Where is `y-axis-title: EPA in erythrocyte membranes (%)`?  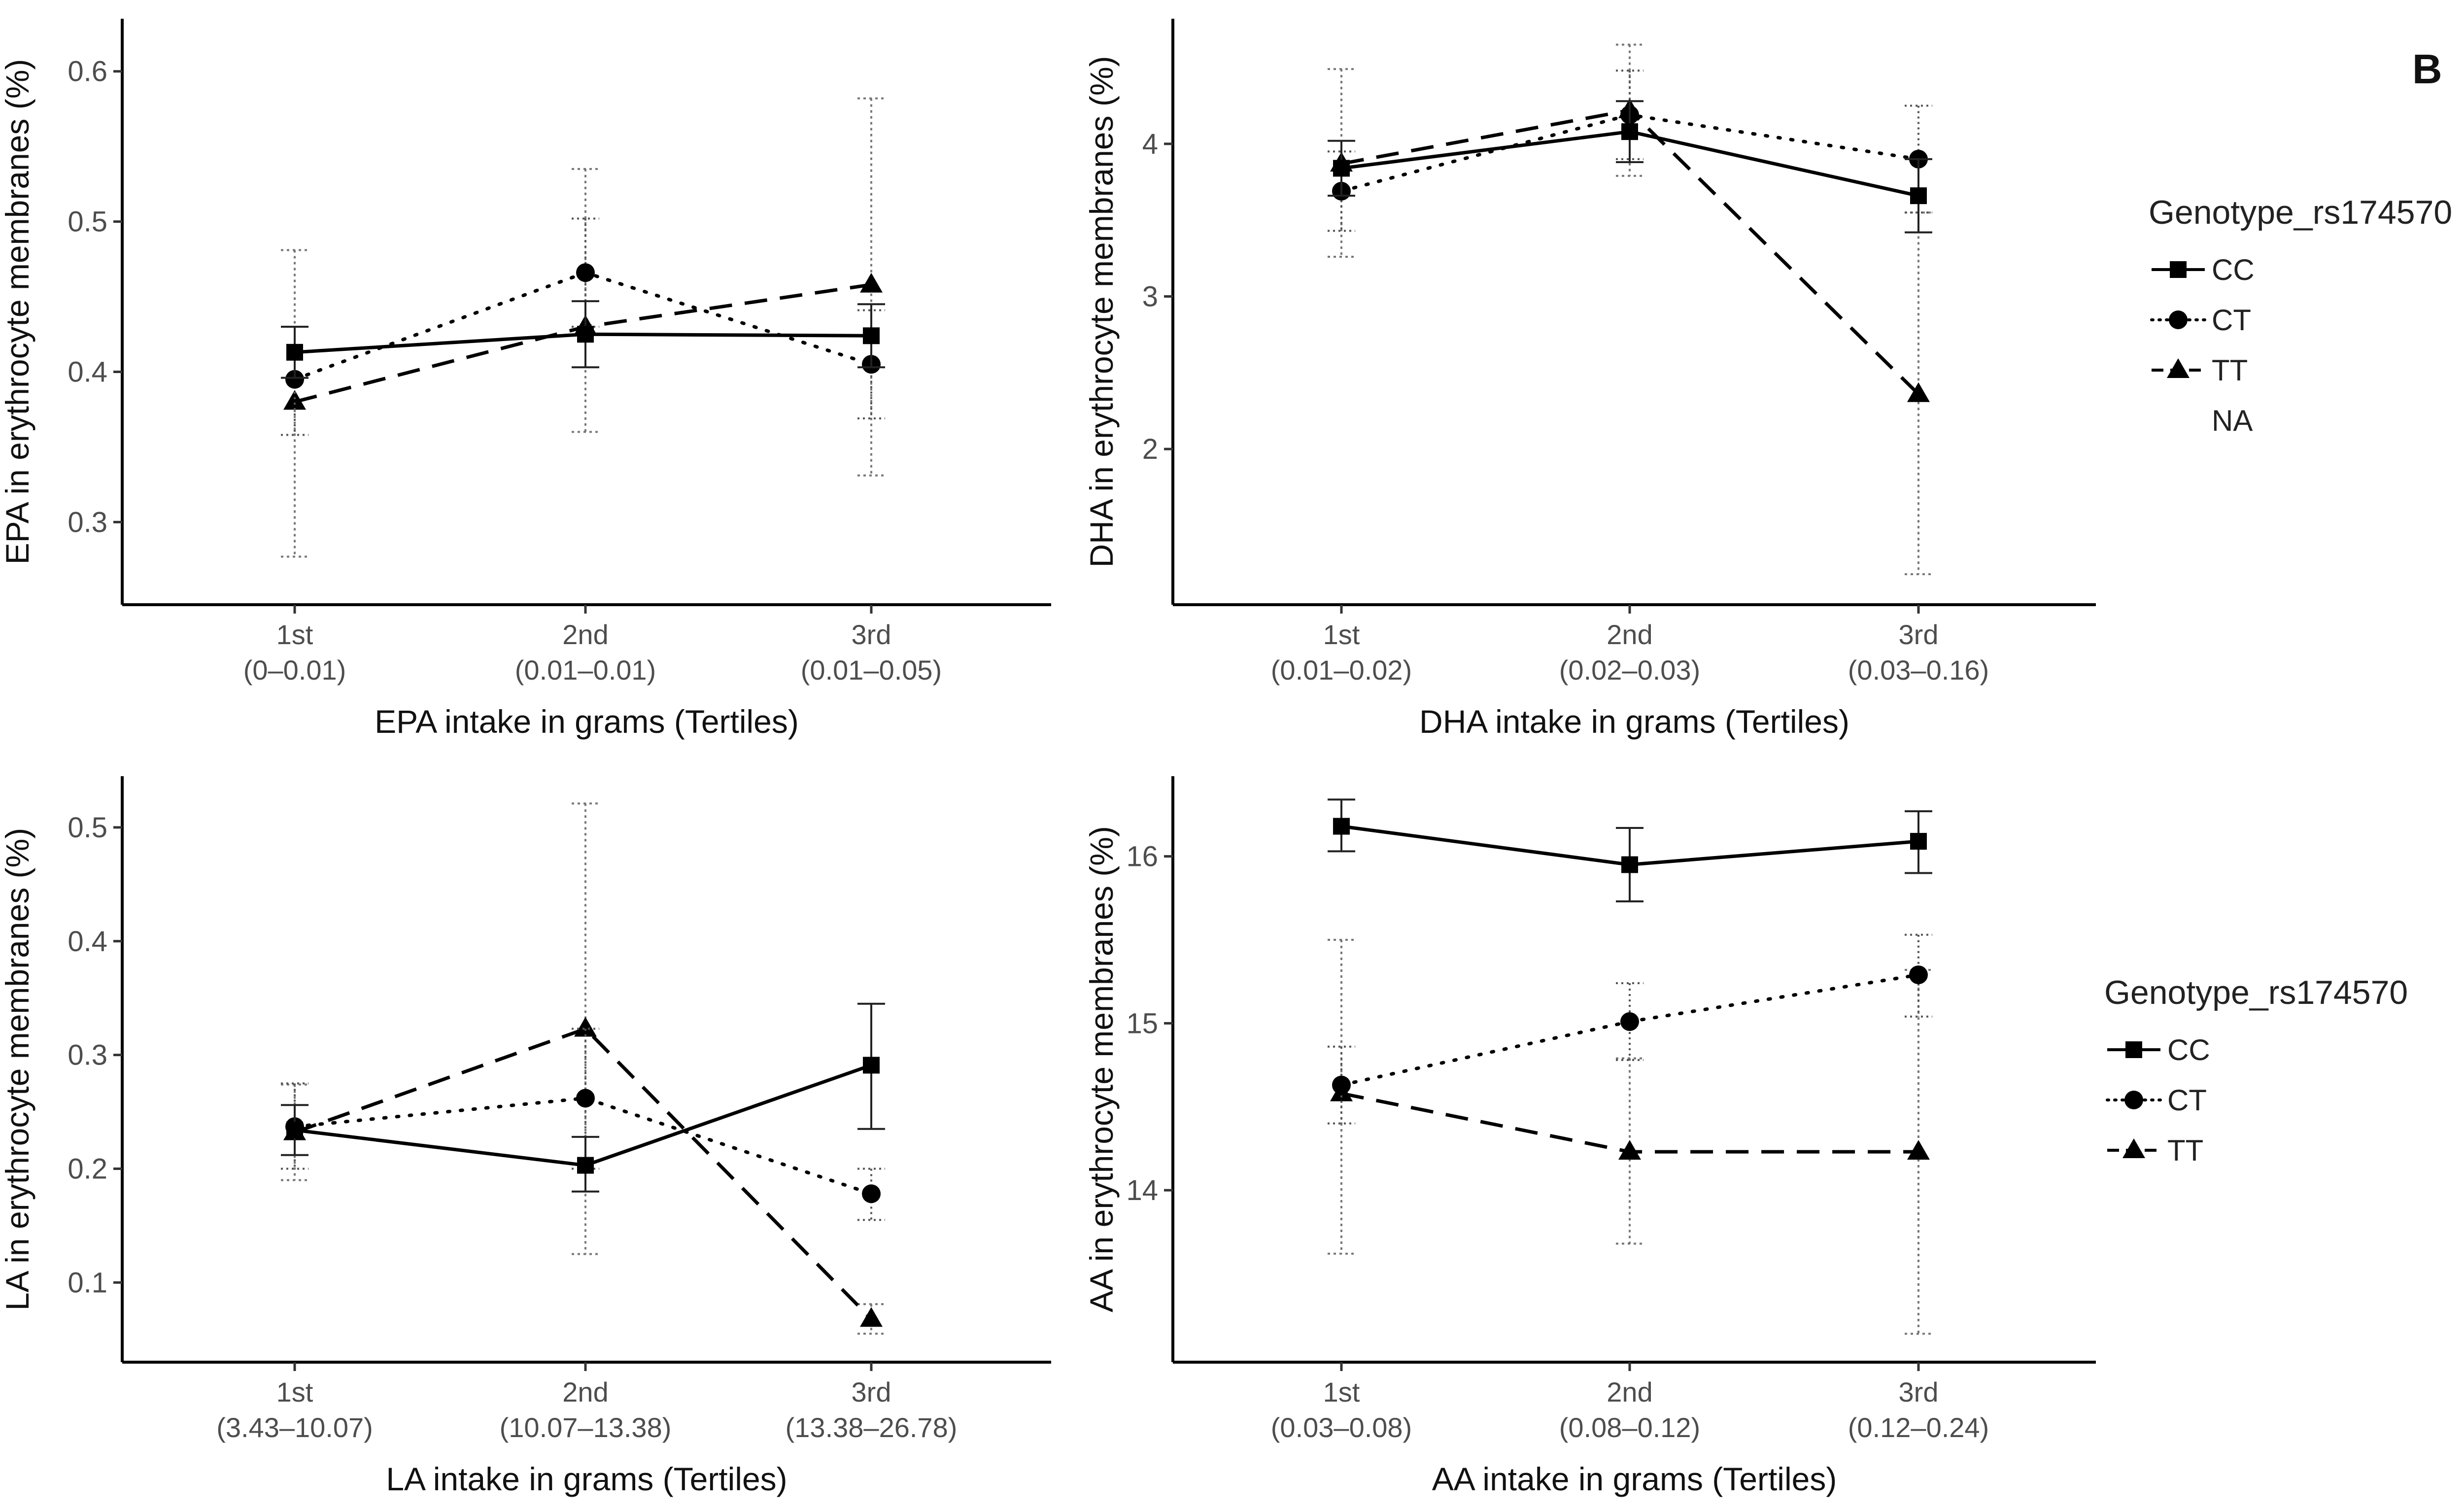
y-axis-title: EPA in erythrocyte membranes (%) is located at coordinates (17, 312).